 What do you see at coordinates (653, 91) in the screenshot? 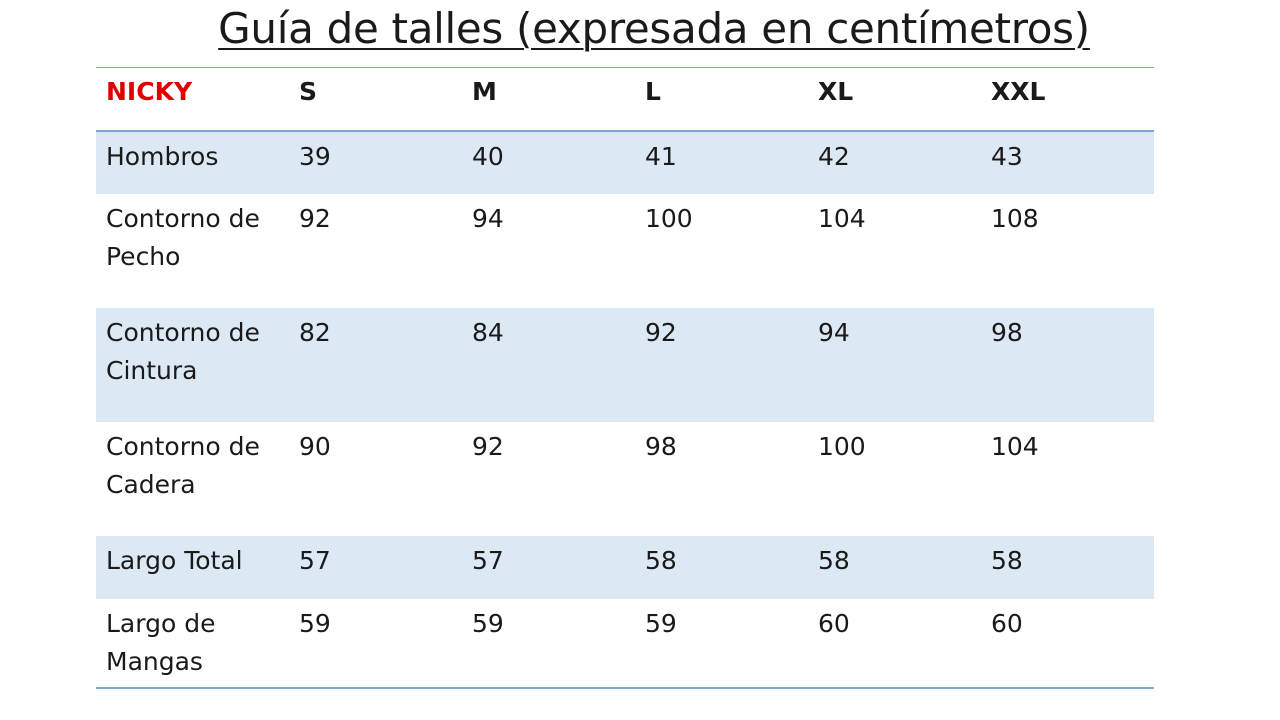
I see `size-header-l: L` at bounding box center [653, 91].